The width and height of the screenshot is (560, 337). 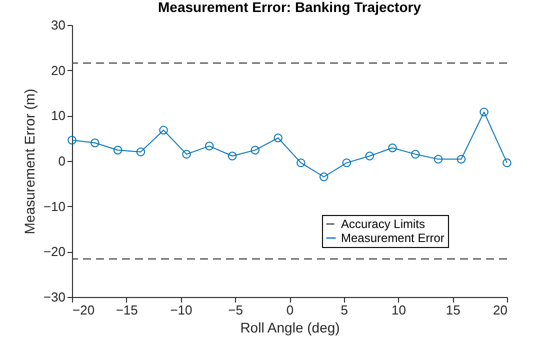 I want to click on legend-label: Measurement Error, so click(x=392, y=238).